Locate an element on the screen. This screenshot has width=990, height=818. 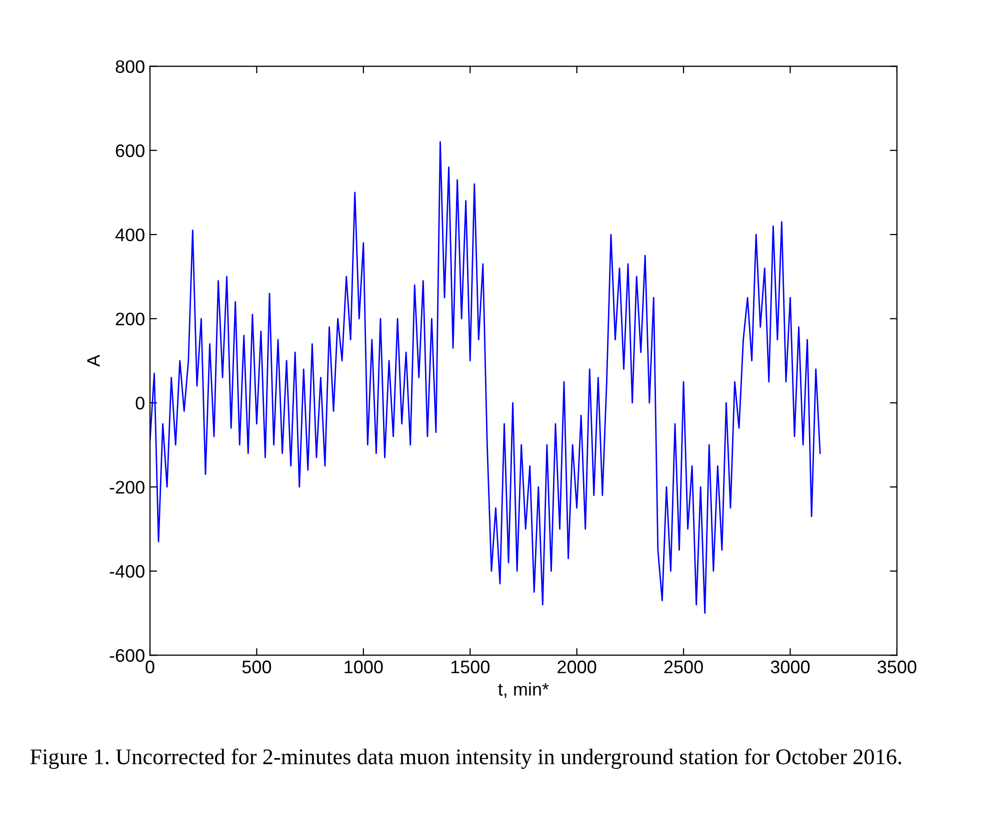
x-tick-label: 3500 is located at coordinates (897, 667).